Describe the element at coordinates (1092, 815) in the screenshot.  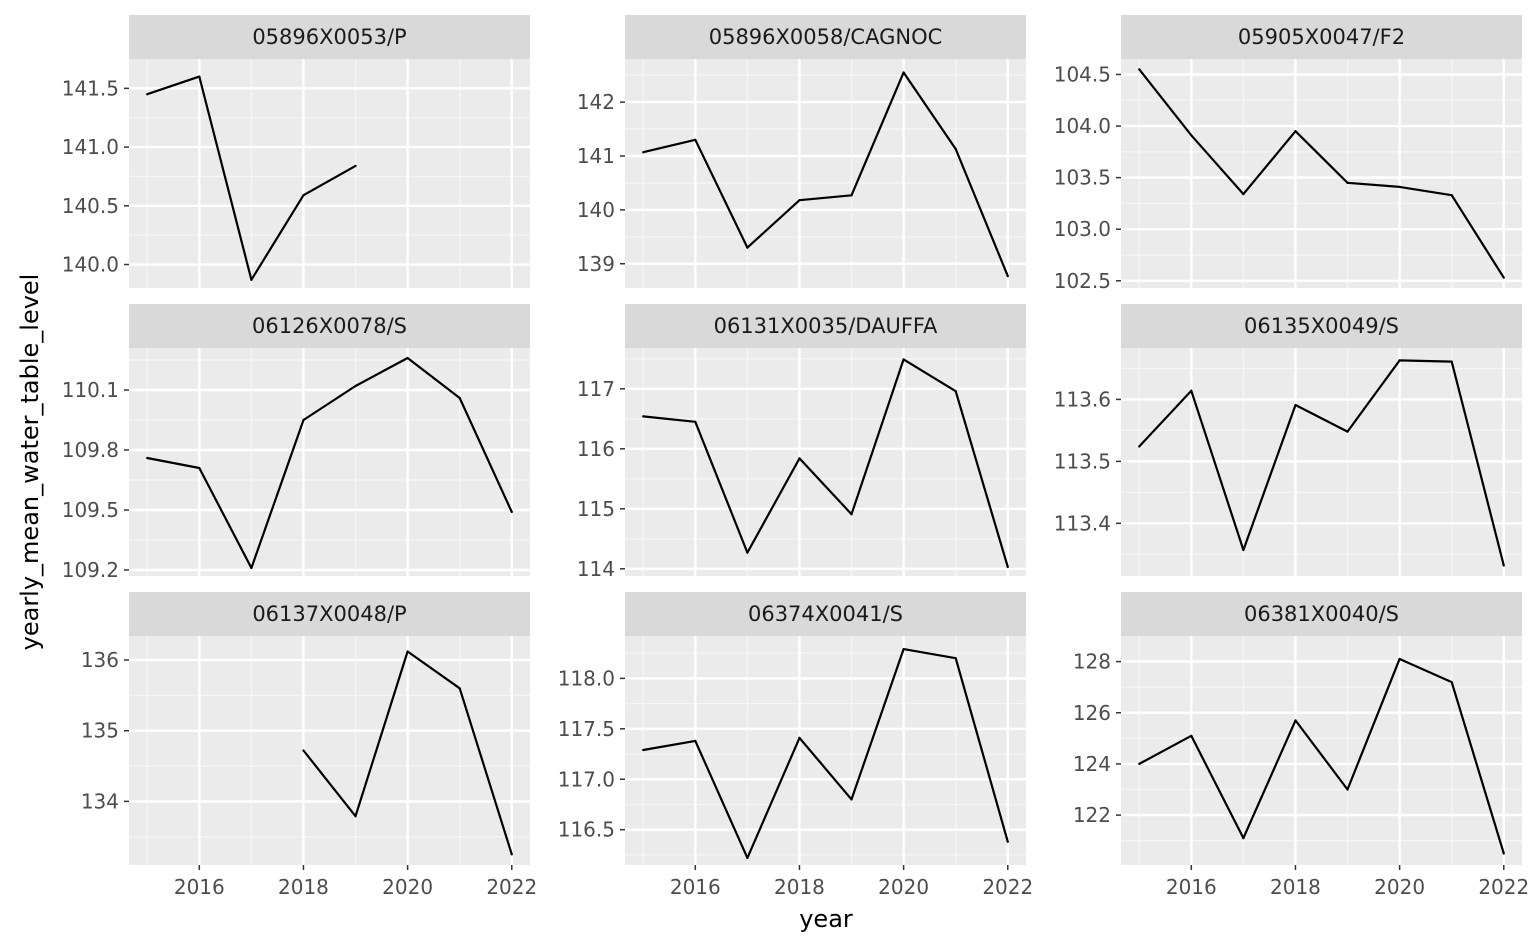
I see `y-tick-label: 122` at that location.